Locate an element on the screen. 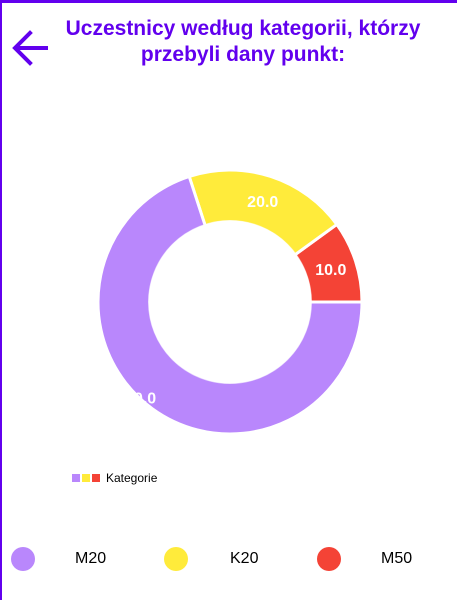 The image size is (457, 600). left-border is located at coordinates (1, 300).